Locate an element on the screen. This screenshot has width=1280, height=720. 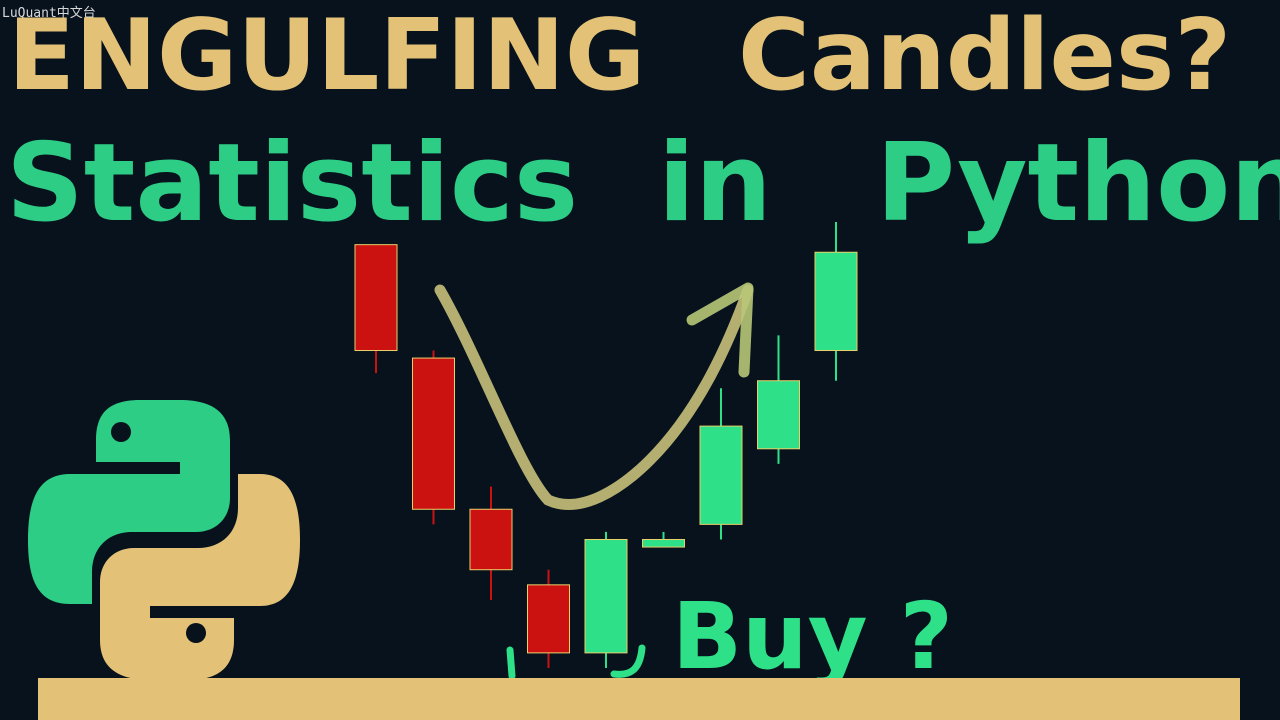
channel-watermark: LuQuant中文台 is located at coordinates (49, 13).